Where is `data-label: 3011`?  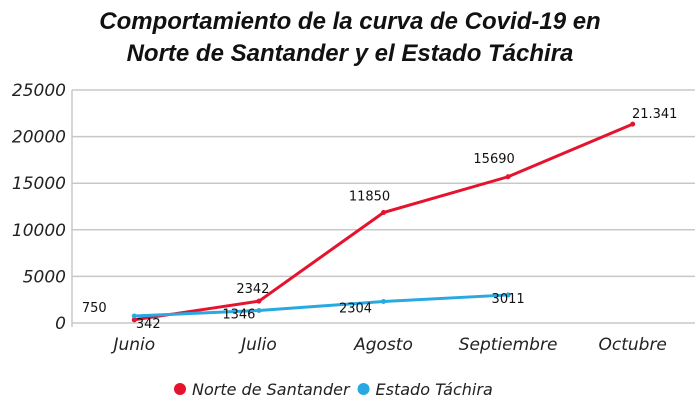
data-label: 3011 is located at coordinates (508, 299).